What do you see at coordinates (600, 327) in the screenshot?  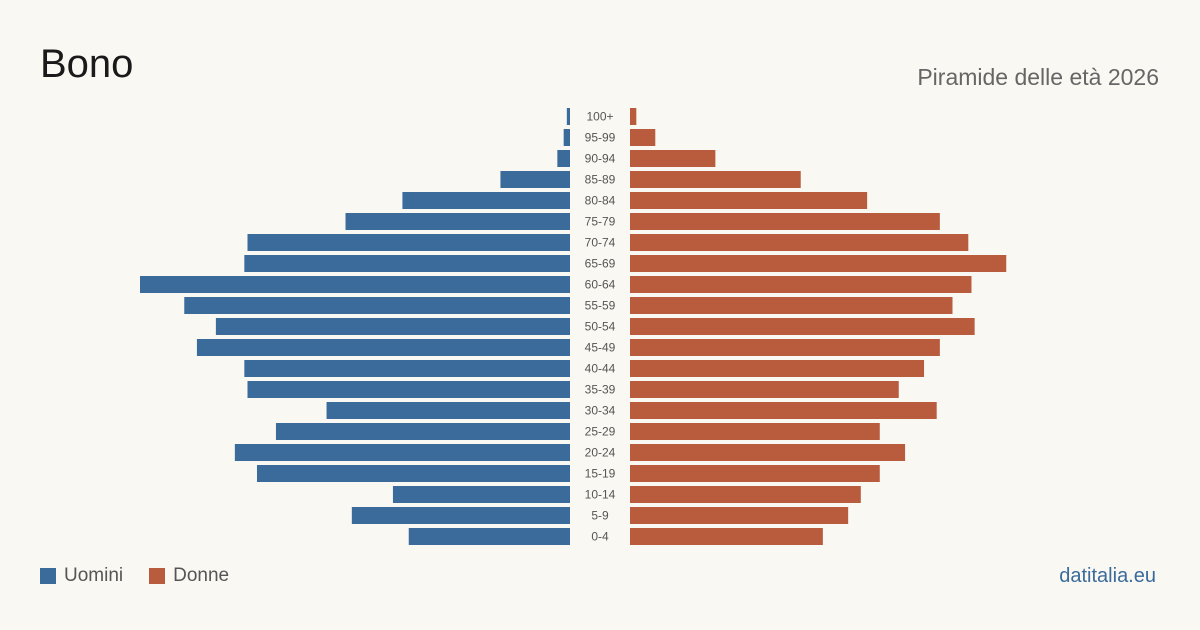 I see `age-label-50-54: 50-54` at bounding box center [600, 327].